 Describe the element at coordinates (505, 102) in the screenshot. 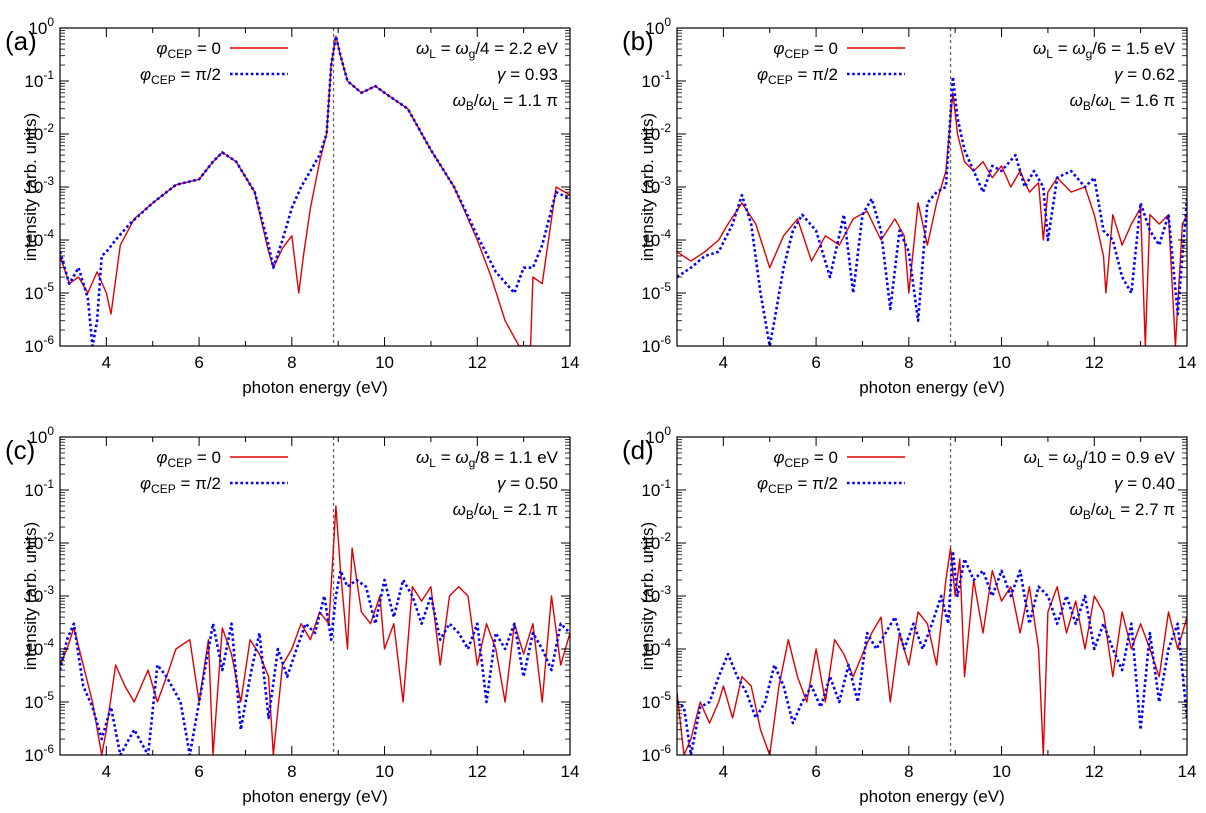

I see `annotation-bloch-ratio: ωB/ωL = 1.1 π` at that location.